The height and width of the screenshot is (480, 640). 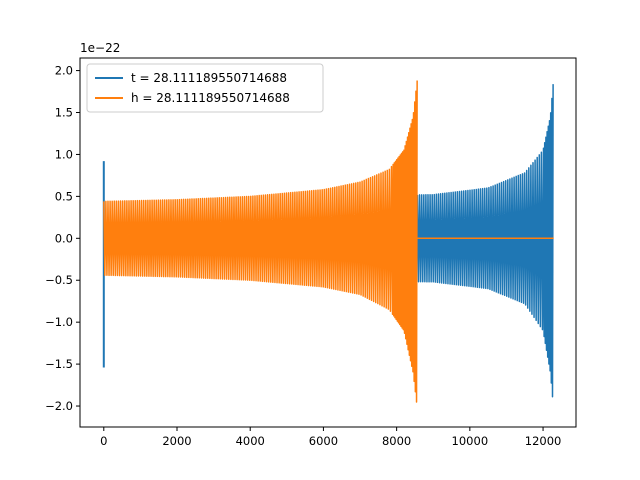 What do you see at coordinates (59, 406) in the screenshot?
I see `y-tick-label: −2.0` at bounding box center [59, 406].